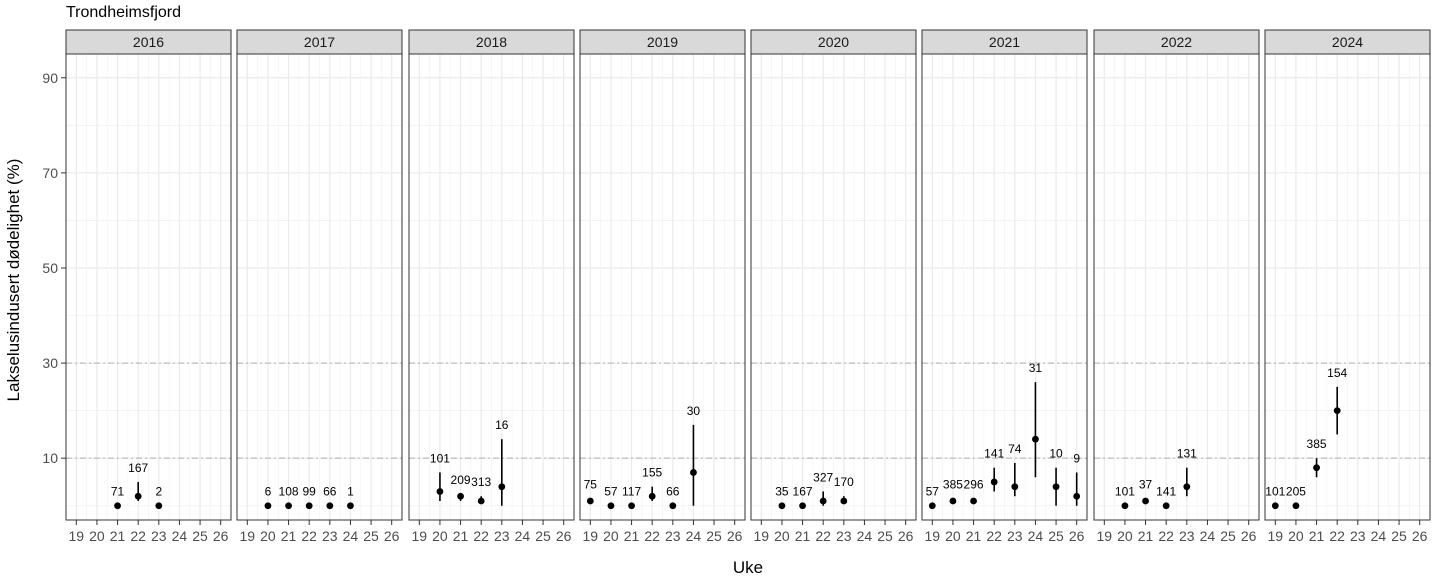 Image resolution: width=1437 pixels, height=586 pixels. What do you see at coordinates (50, 458) in the screenshot?
I see `y-tick-label: 10` at bounding box center [50, 458].